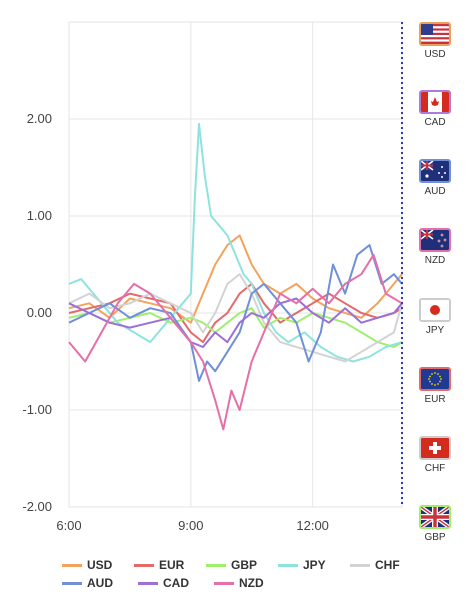 The image size is (474, 594). Describe the element at coordinates (435, 399) in the screenshot. I see `flag-code-label: EUR` at that location.